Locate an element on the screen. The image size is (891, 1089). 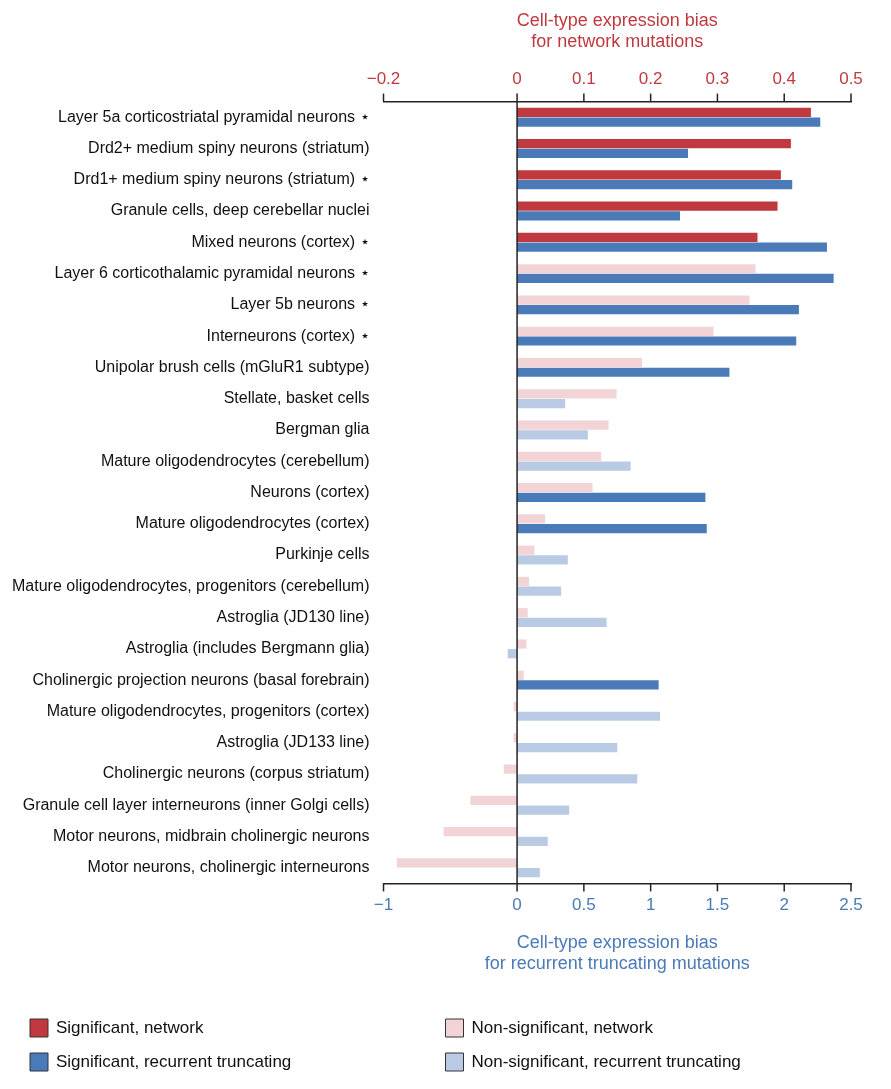
y-tick-label: Granule cells, deep cerebellar nuclei is located at coordinates (240, 210).